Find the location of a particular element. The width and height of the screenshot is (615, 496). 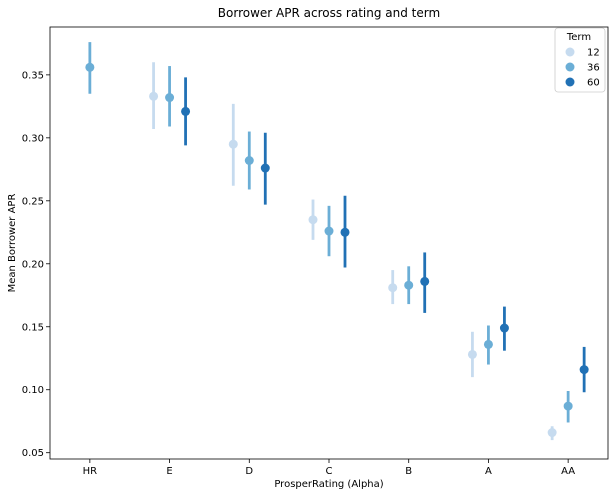

y-tick-label: 0.20 is located at coordinates (33, 264).